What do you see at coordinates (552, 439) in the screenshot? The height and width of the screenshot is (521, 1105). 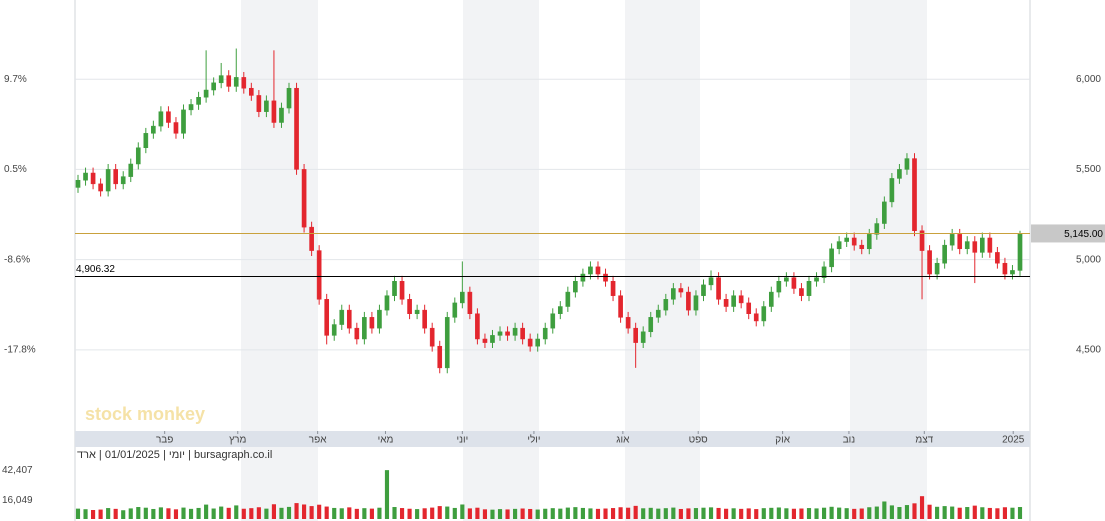 I see `x-axis-strip` at bounding box center [552, 439].